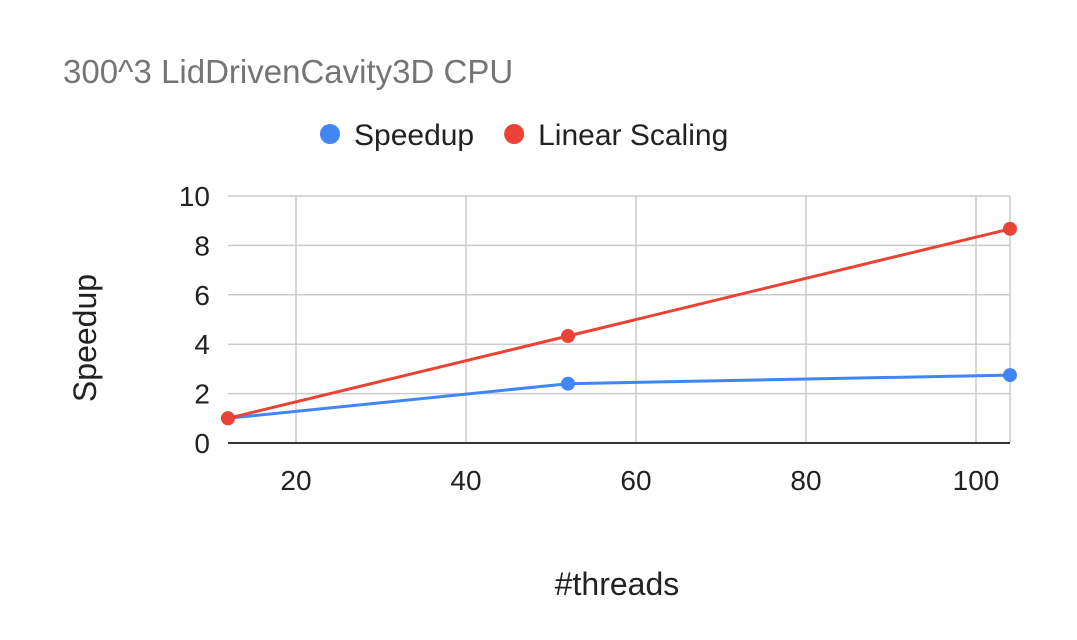 The width and height of the screenshot is (1077, 640). Describe the element at coordinates (635, 480) in the screenshot. I see `x-tick-label-60: 60` at that location.